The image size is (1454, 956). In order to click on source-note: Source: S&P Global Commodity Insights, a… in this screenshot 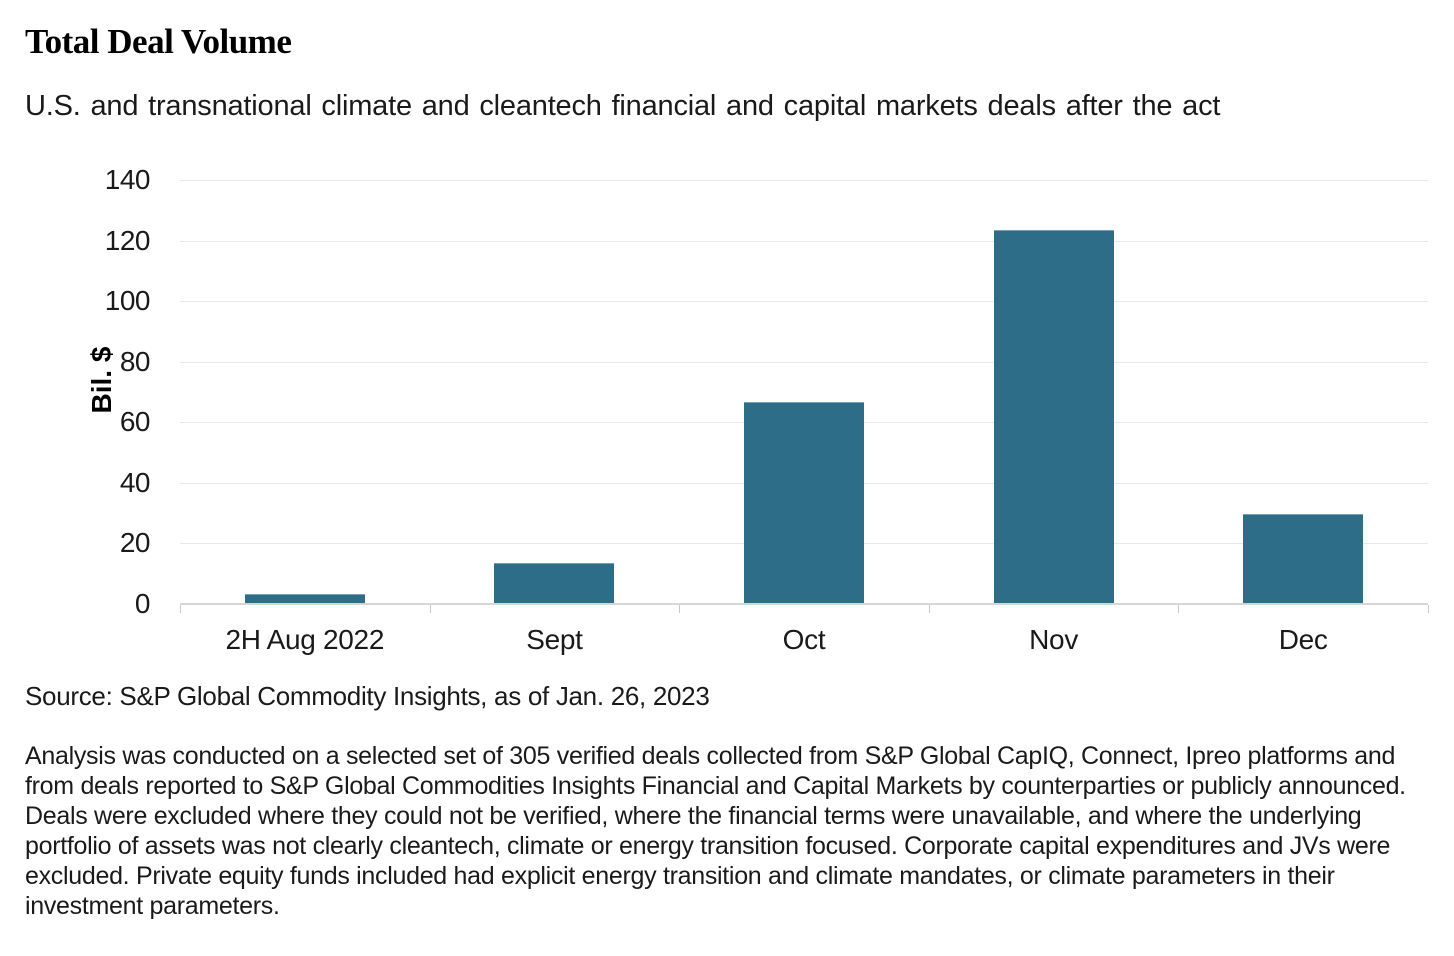, I will do `click(367, 696)`.